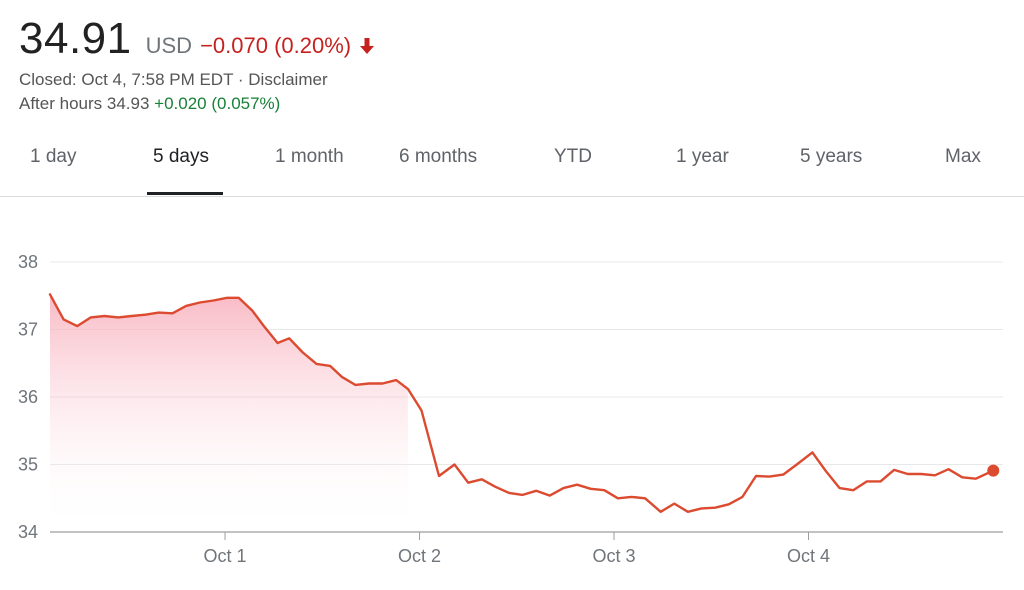  I want to click on y-tick-label: 34, so click(28, 532).